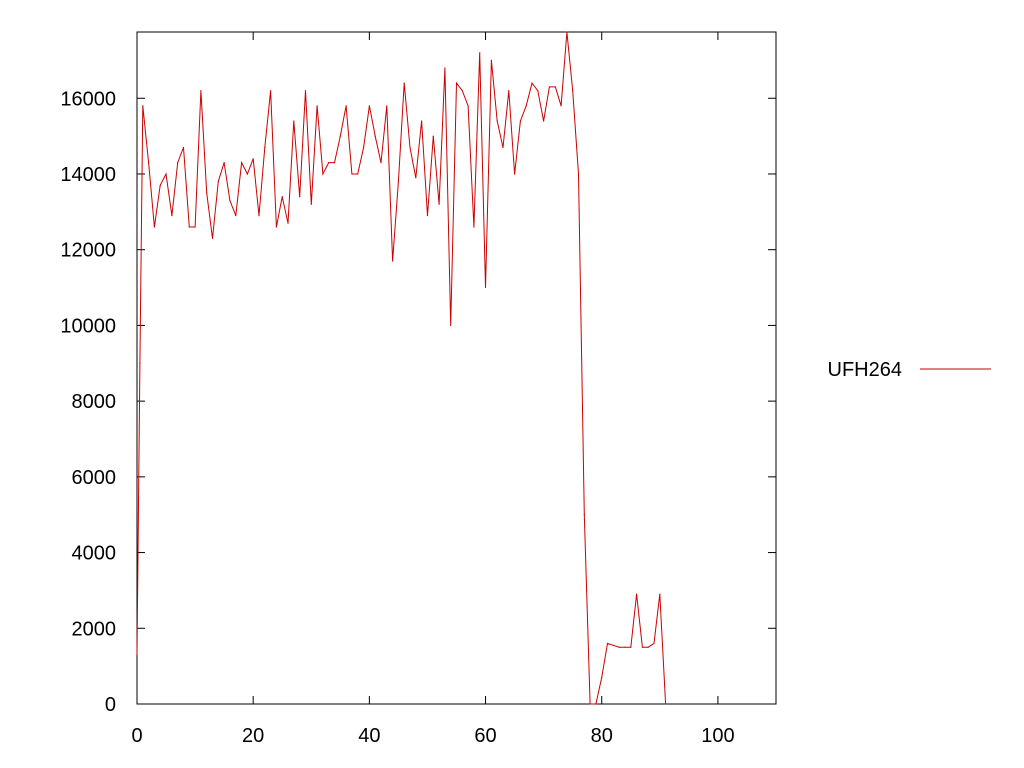 This screenshot has width=1024, height=768. What do you see at coordinates (717, 736) in the screenshot?
I see `x-tick-label: 100` at bounding box center [717, 736].